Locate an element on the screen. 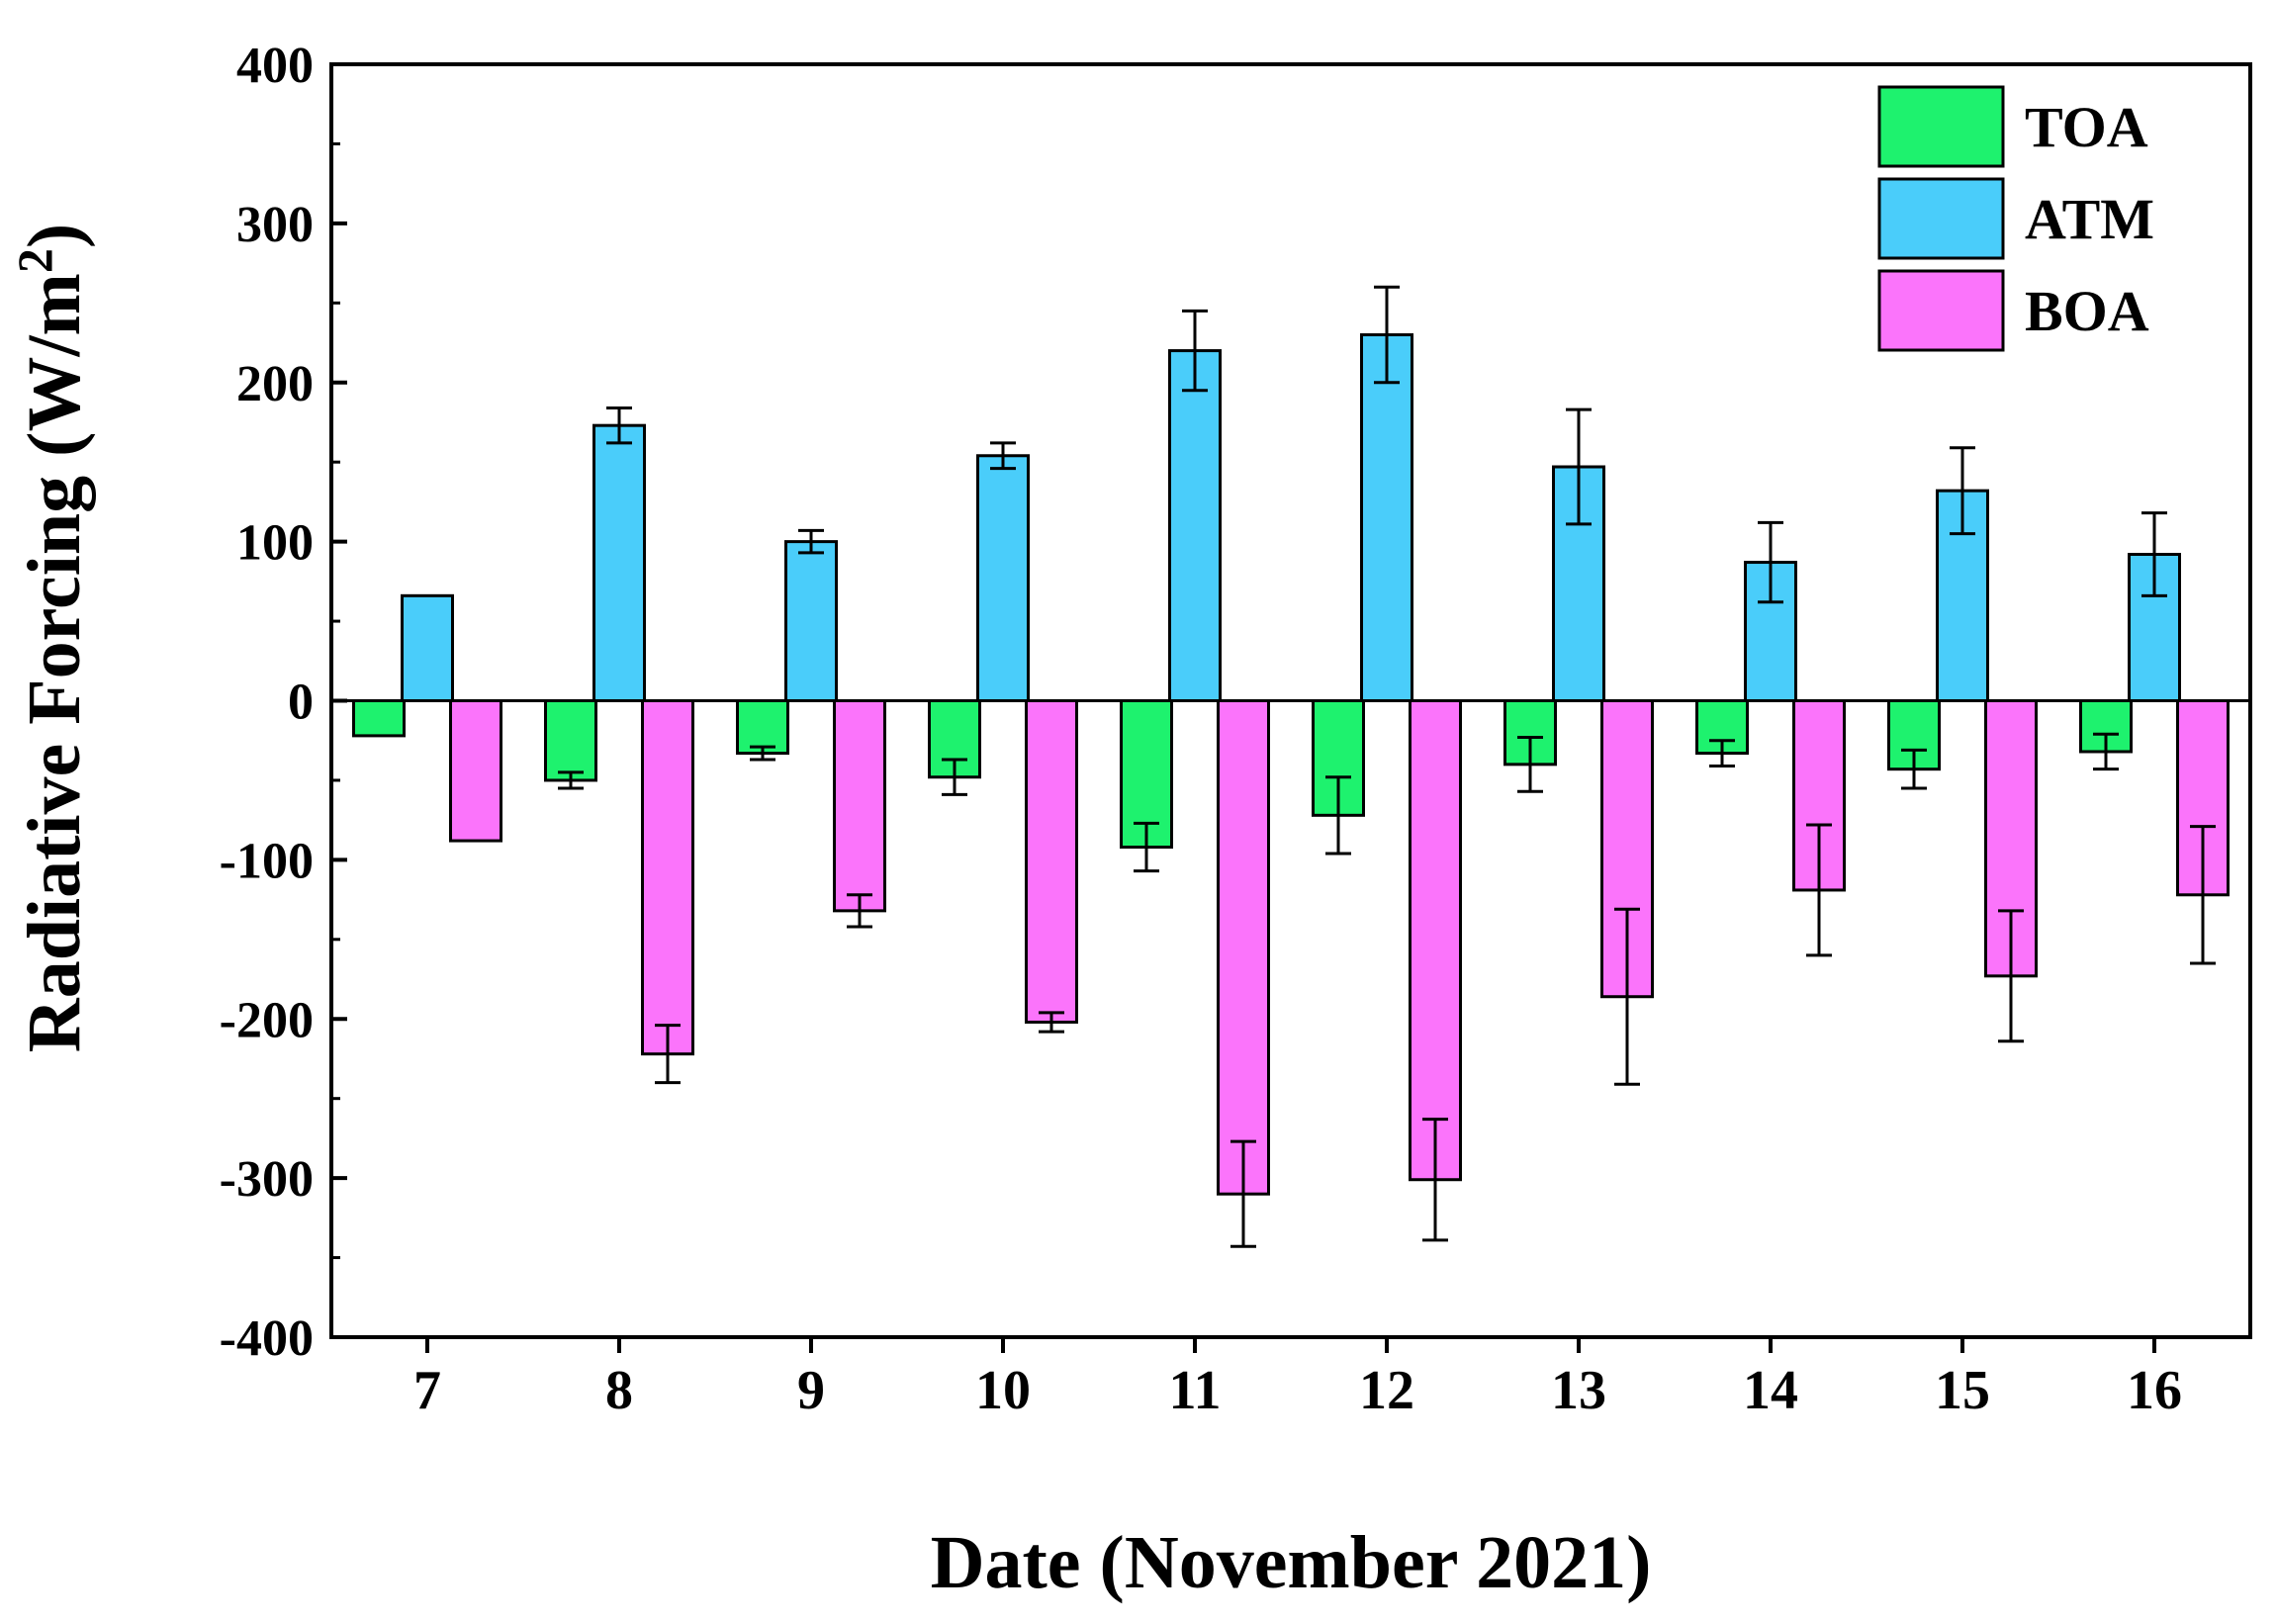 Image resolution: width=2277 pixels, height=1624 pixels. legend-swatch-toa is located at coordinates (1941, 126).